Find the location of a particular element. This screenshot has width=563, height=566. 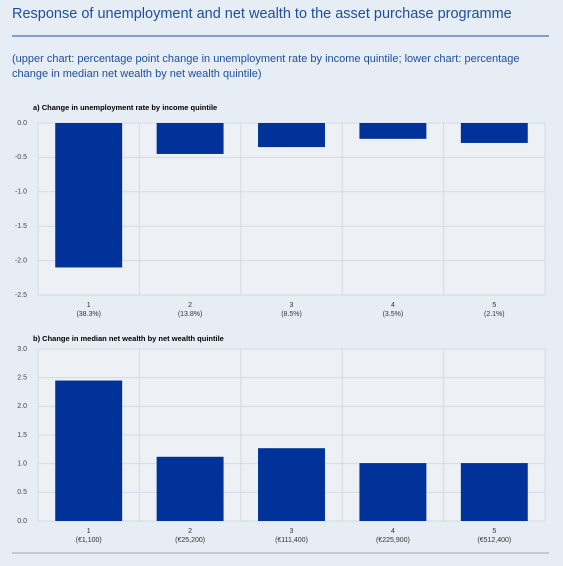

x-tick-note: (€512,400) is located at coordinates (494, 540).